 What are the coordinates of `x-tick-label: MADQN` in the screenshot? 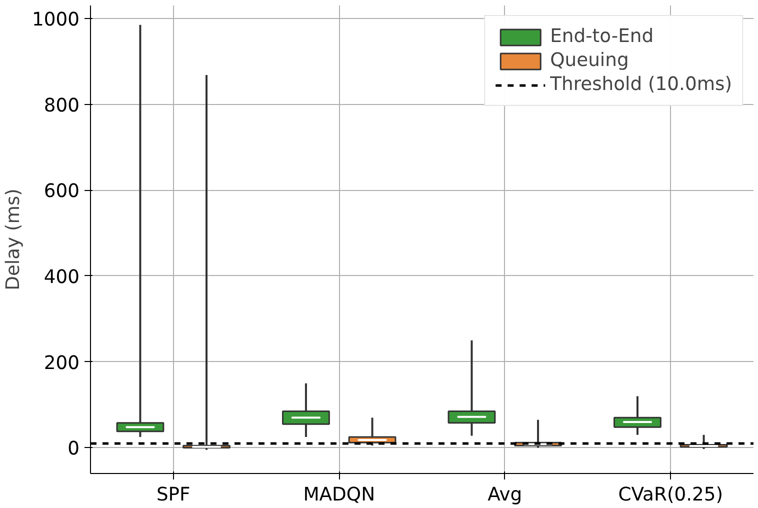 It's located at (339, 495).